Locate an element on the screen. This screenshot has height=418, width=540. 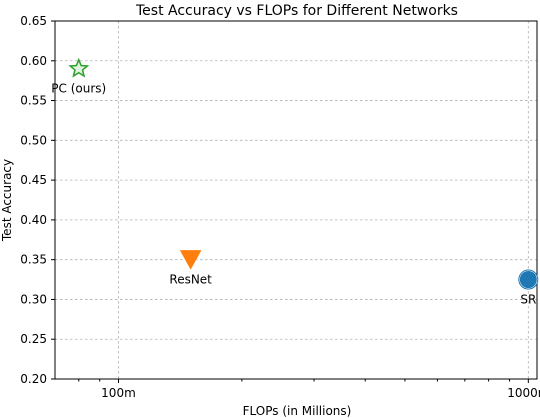
y-tick-label: 0.55 is located at coordinates (33, 101).